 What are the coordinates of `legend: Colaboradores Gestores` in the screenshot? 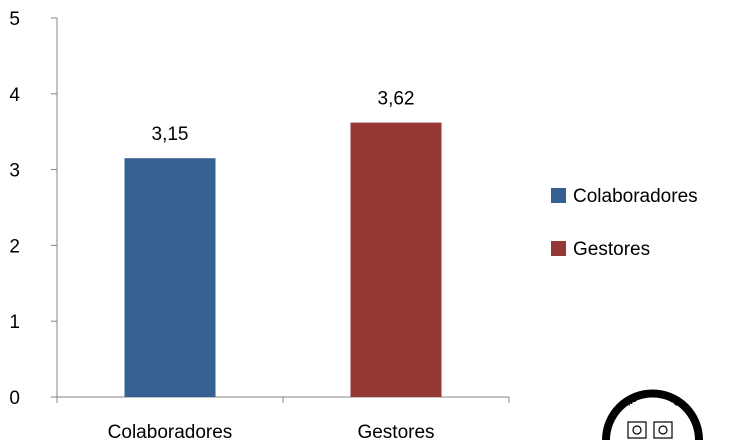 It's located at (624, 223).